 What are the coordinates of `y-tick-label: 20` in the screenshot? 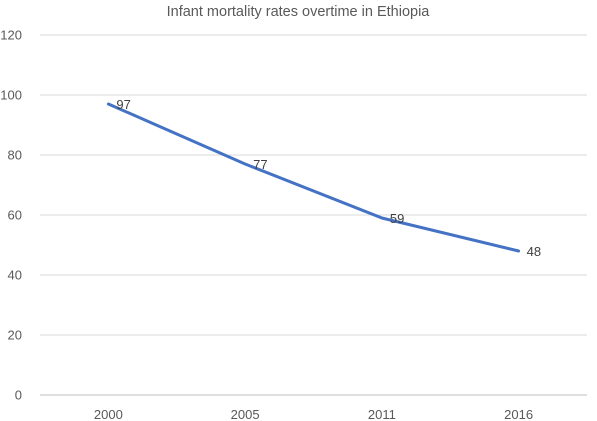 It's located at (15, 335).